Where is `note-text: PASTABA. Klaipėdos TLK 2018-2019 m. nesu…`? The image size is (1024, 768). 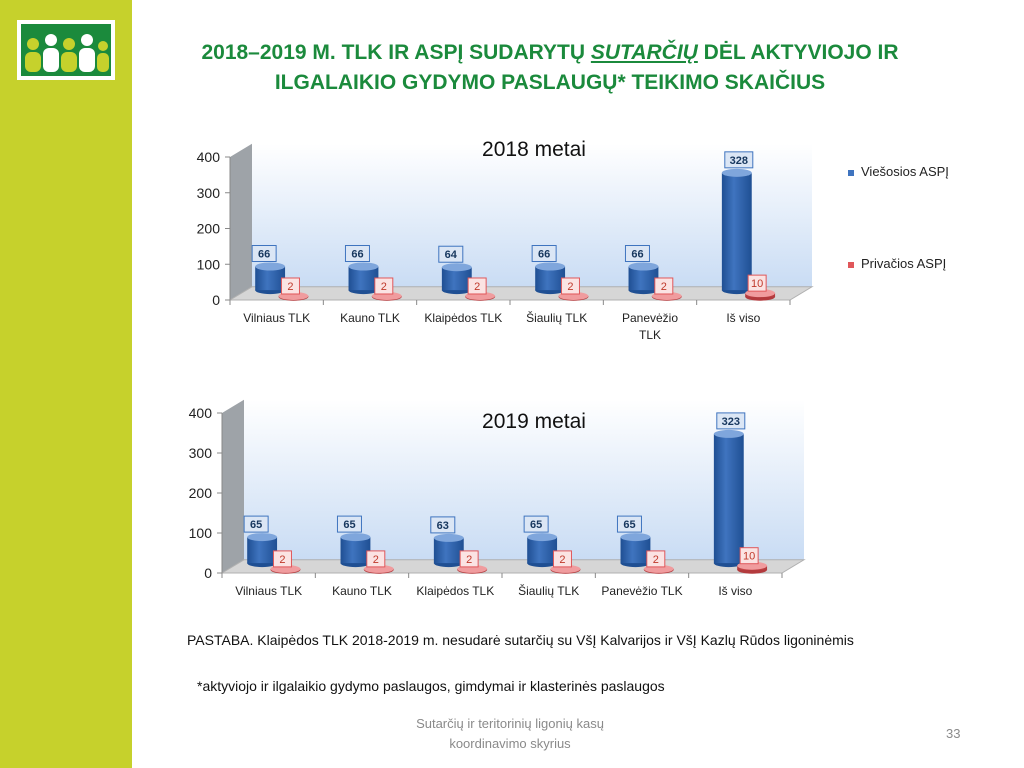 note-text: PASTABA. Klaipėdos TLK 2018-2019 m. nesu… is located at coordinates (520, 640).